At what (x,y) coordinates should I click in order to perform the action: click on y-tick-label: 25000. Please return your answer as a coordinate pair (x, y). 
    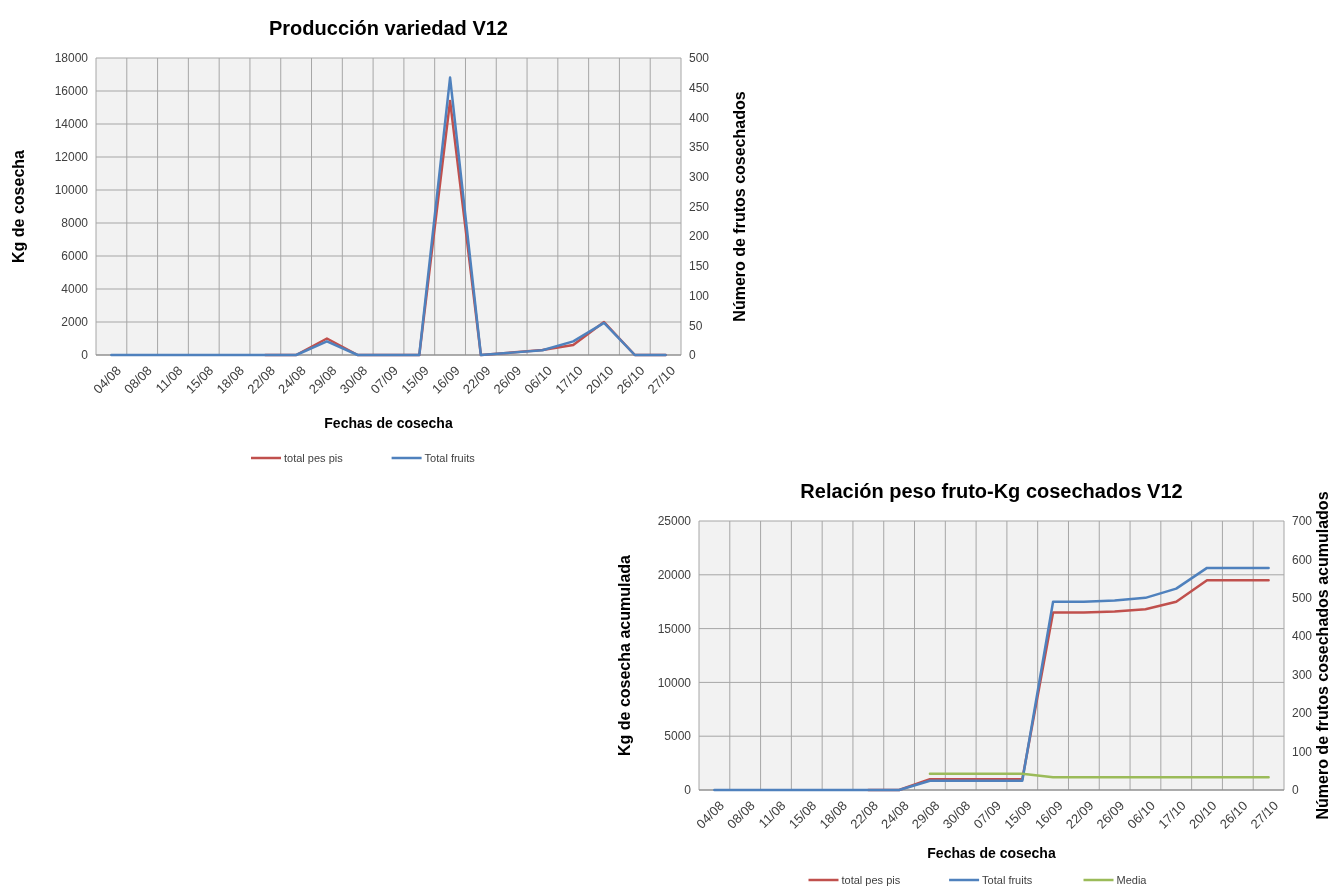
    Looking at the image, I should click on (674, 521).